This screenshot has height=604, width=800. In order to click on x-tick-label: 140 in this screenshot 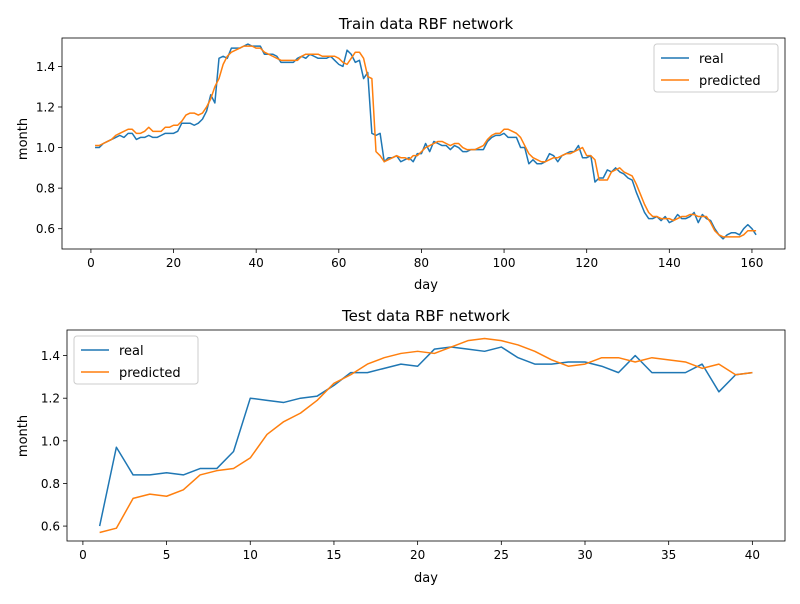, I will do `click(669, 263)`.